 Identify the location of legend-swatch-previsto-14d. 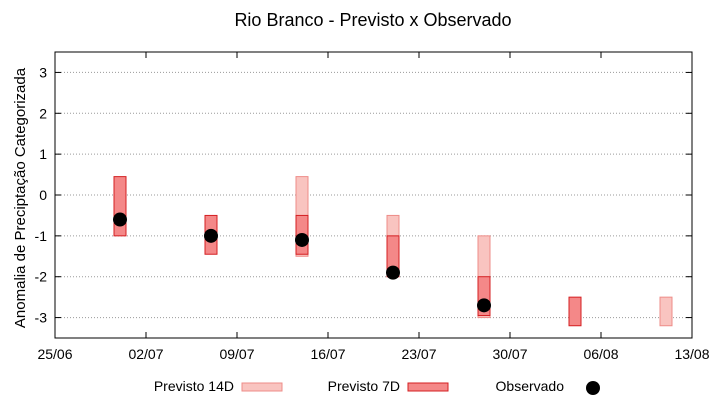
(262, 387).